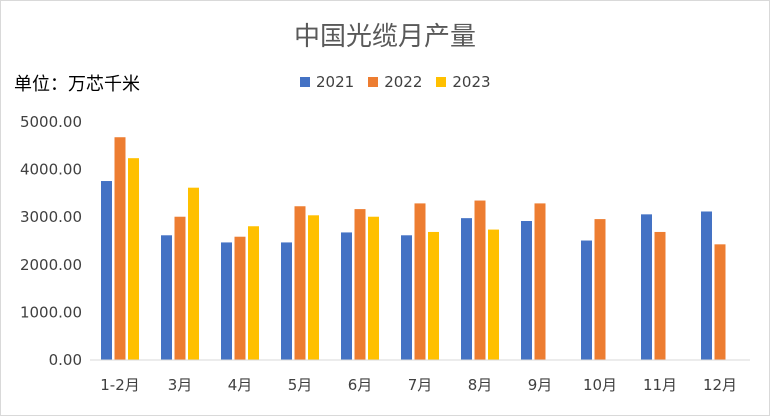 The width and height of the screenshot is (770, 416). What do you see at coordinates (240, 298) in the screenshot?
I see `bar-2022-4月` at bounding box center [240, 298].